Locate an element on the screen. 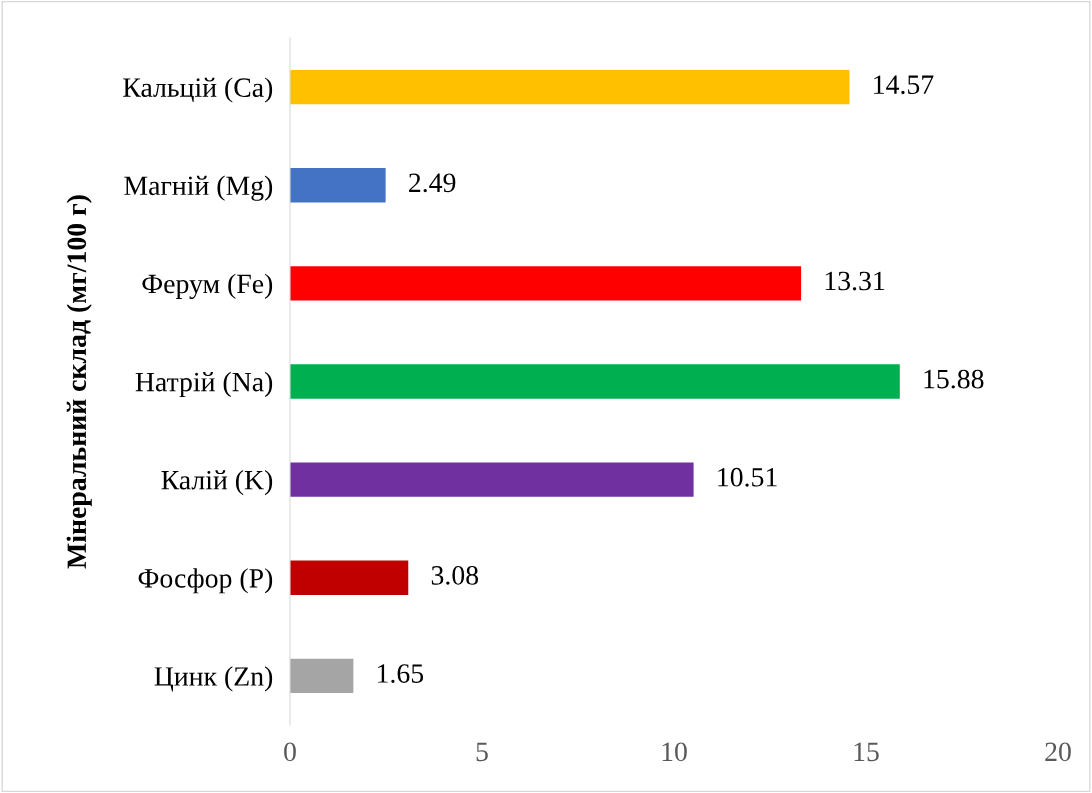 This screenshot has width=1092, height=793. data-label: 14.57 is located at coordinates (904, 85).